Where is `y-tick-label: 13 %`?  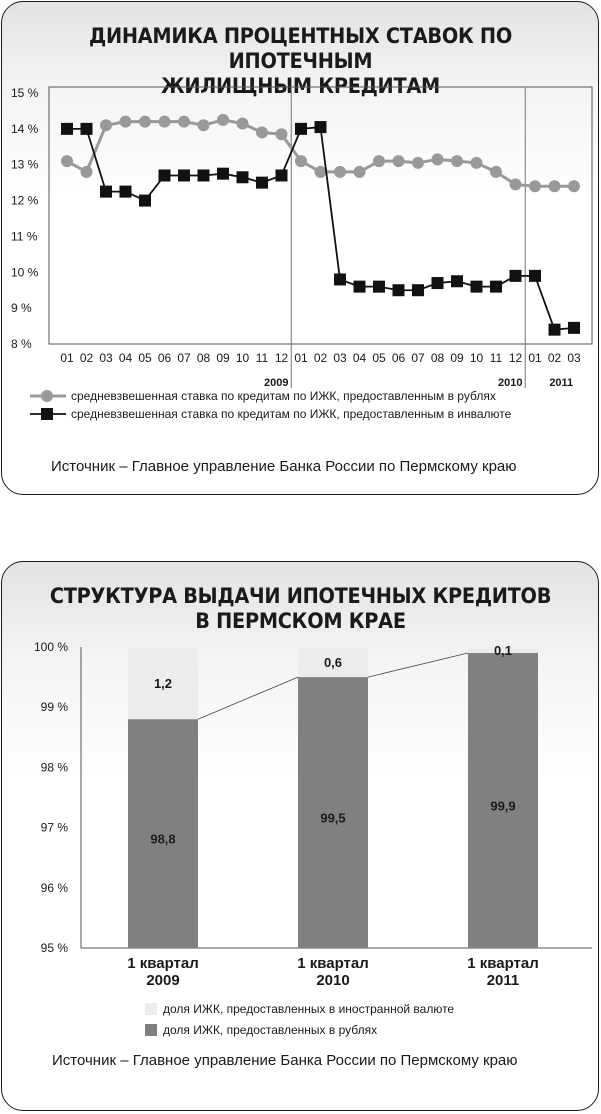
y-tick-label: 13 % is located at coordinates (25, 165).